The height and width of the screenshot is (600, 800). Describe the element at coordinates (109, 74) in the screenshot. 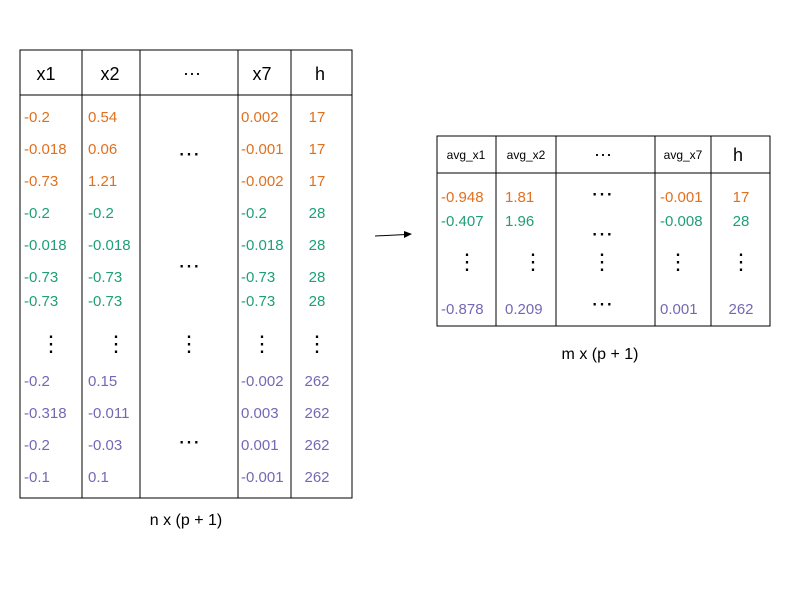

I see `column-header: x2` at that location.